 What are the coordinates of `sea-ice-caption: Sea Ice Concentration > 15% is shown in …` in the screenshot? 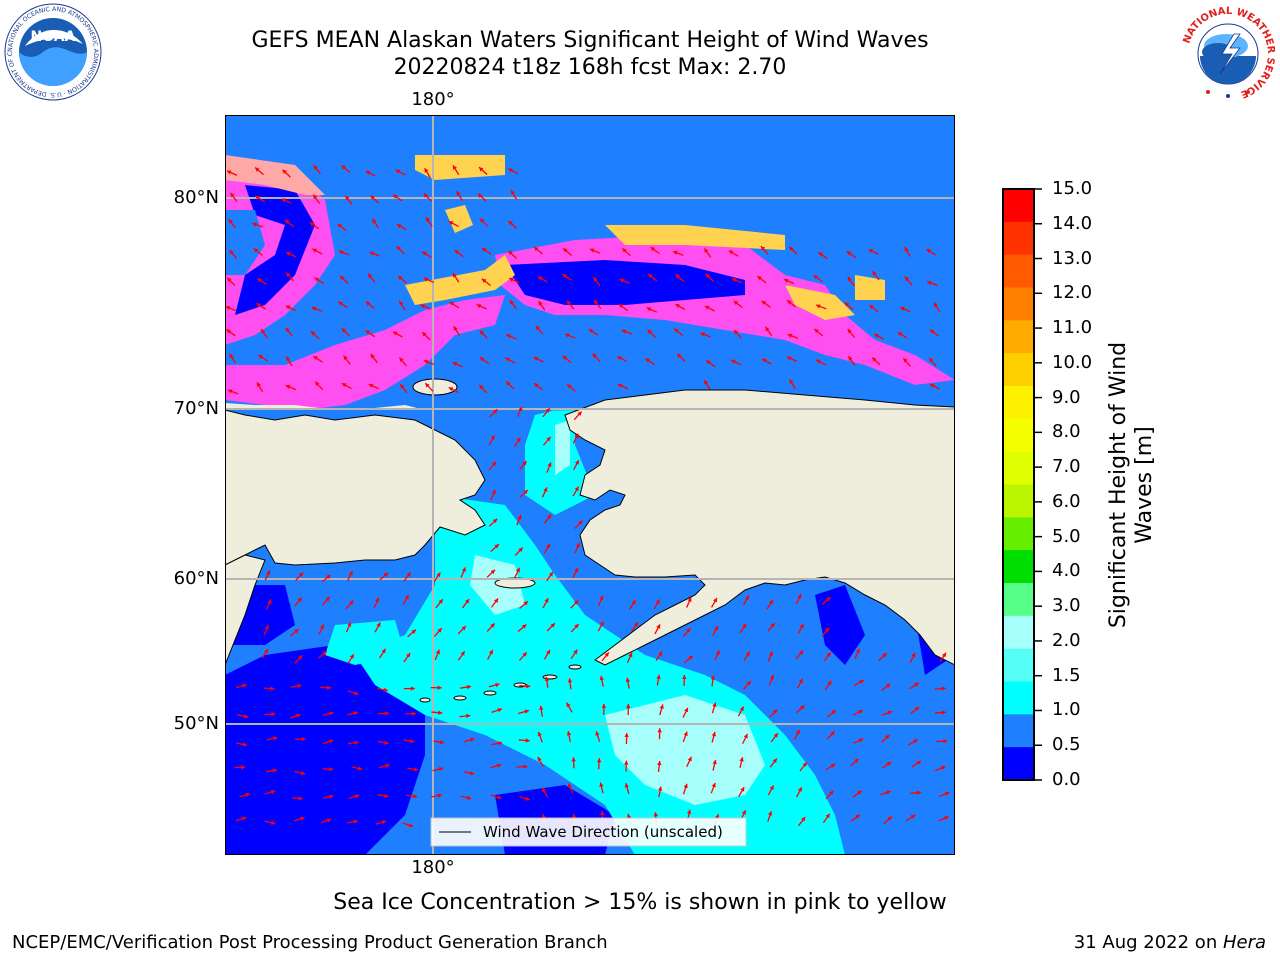 It's located at (640, 902).